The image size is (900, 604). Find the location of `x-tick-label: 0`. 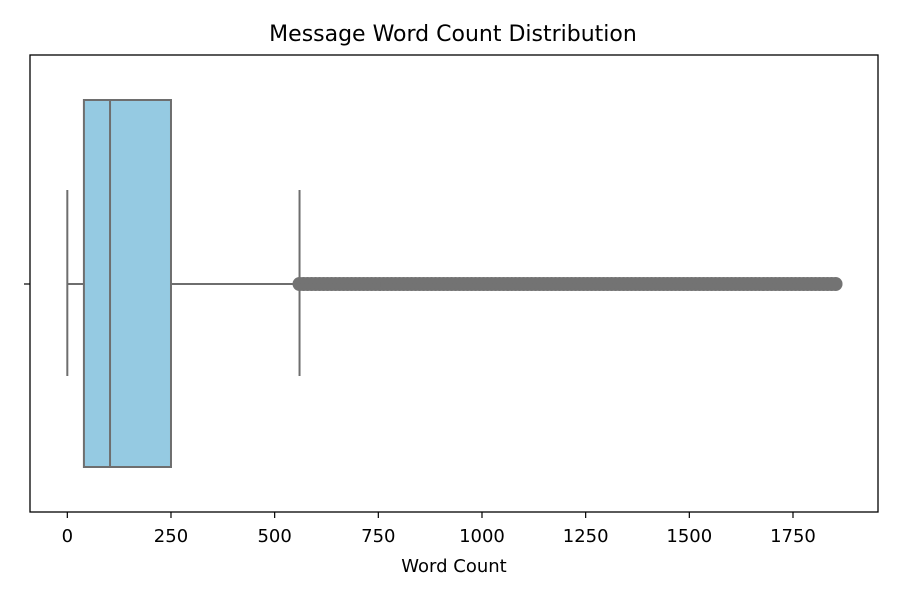

x-tick-label: 0 is located at coordinates (67, 536).